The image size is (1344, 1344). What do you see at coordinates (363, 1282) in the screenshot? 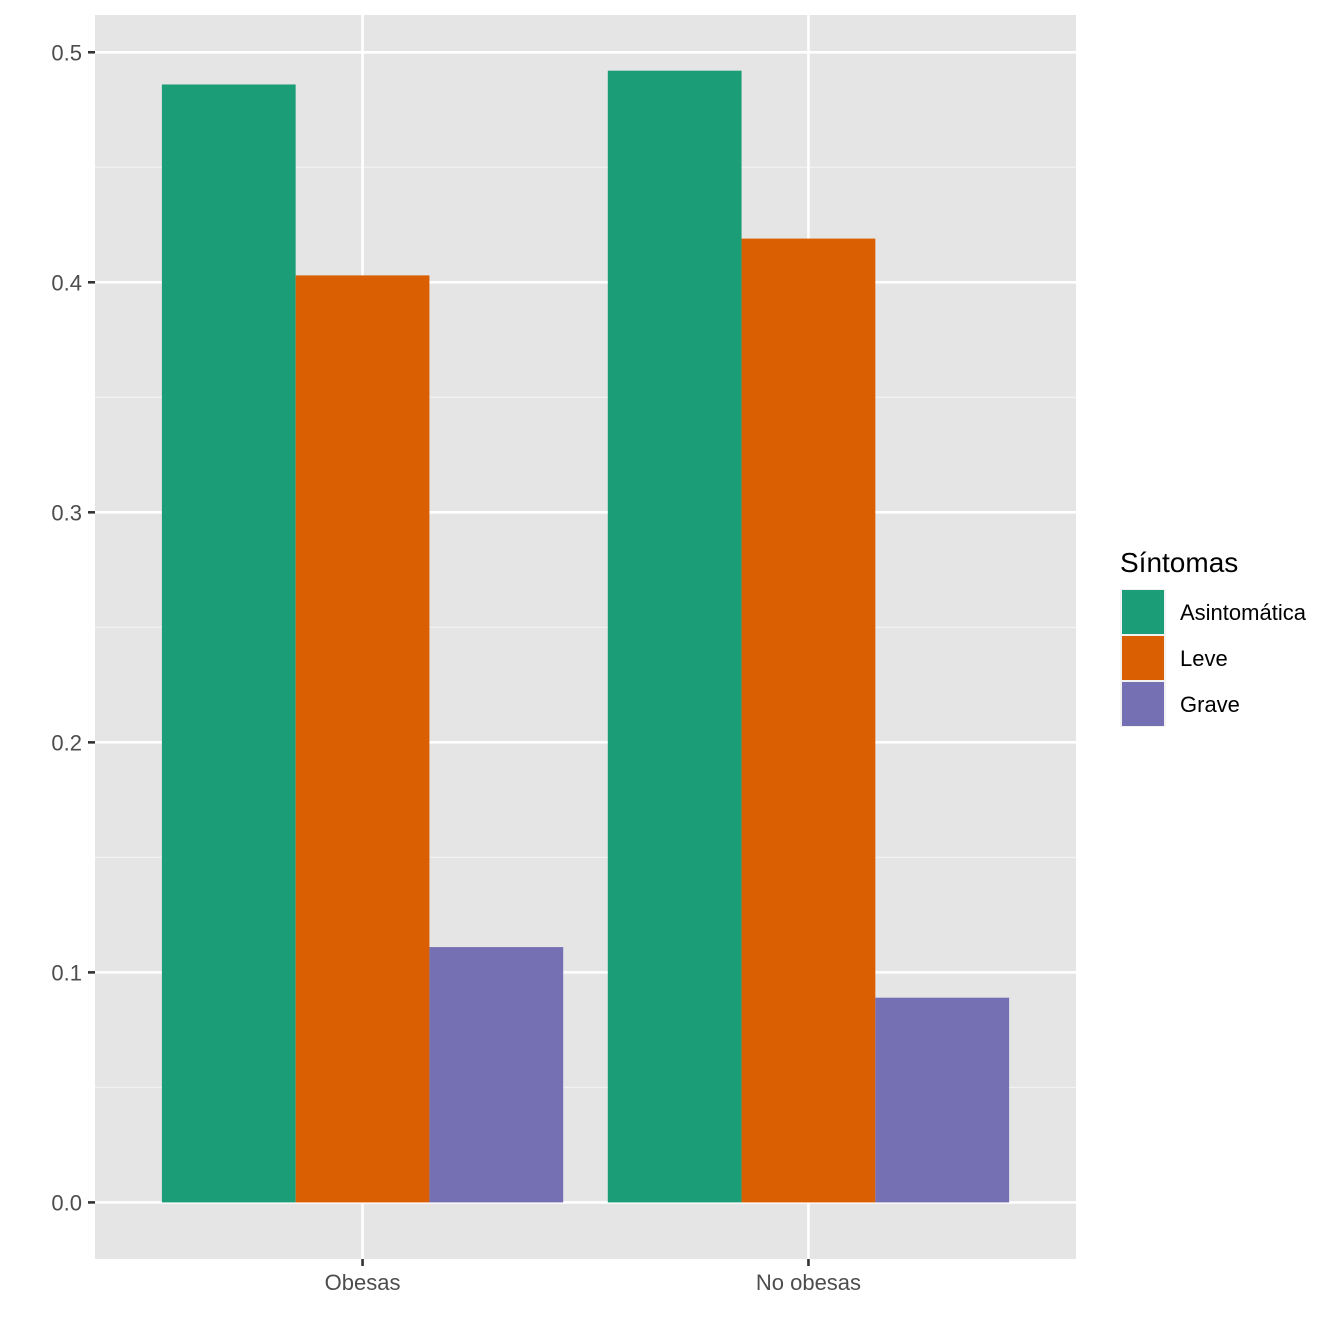
I see `x-tick-label: Obesas` at bounding box center [363, 1282].